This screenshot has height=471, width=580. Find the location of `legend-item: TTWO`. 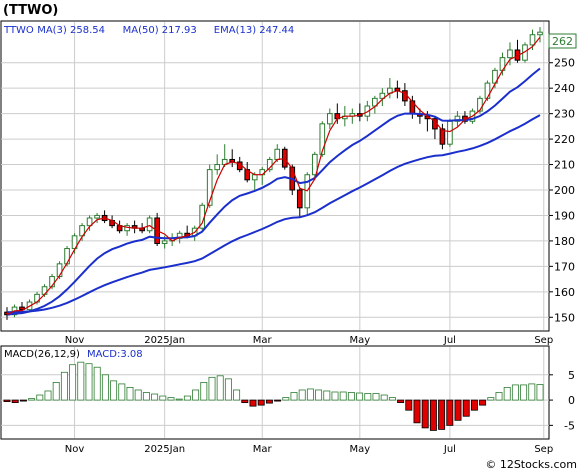

legend-item: TTWO is located at coordinates (18, 30).